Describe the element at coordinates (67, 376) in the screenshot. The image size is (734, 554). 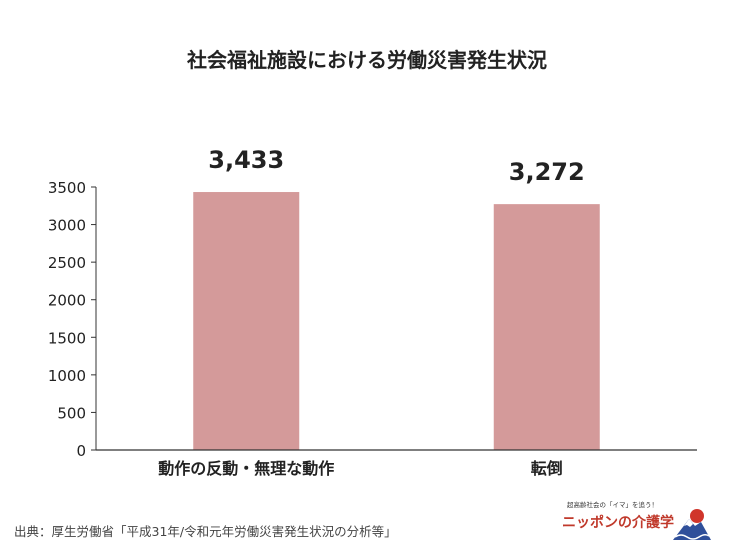
I see `y-tick-label: 1000` at that location.